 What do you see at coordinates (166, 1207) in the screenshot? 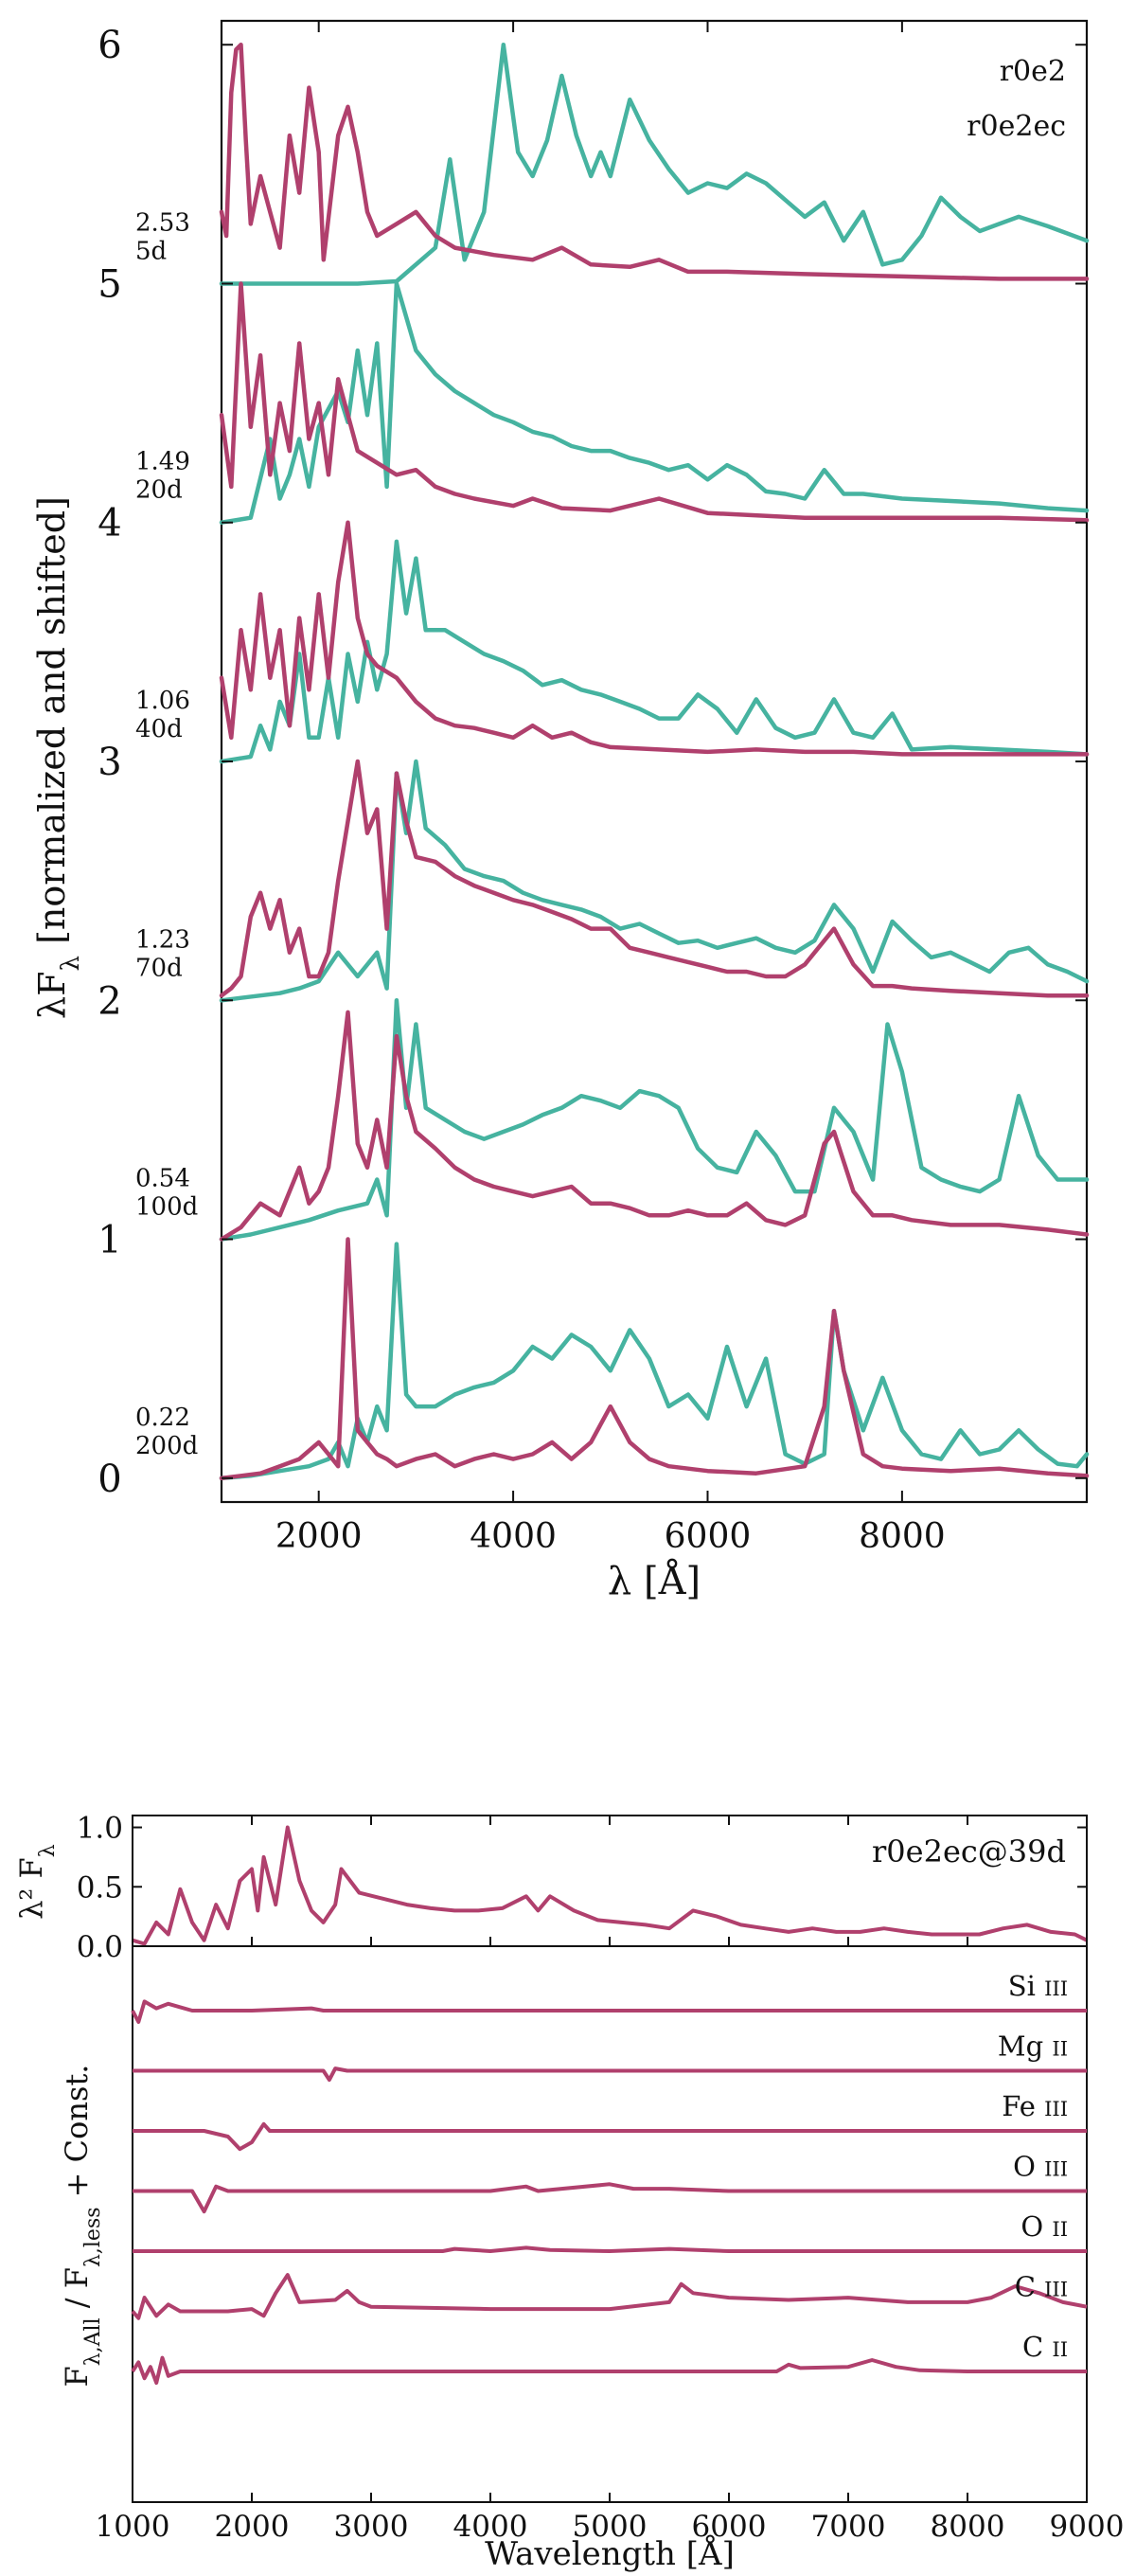
I see `epoch-day-label: 100d` at bounding box center [166, 1207].